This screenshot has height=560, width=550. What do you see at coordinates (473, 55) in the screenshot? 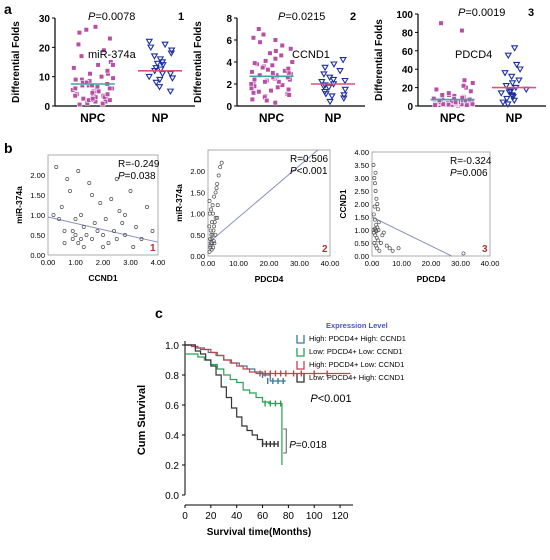
I see `gene-label: PDCD4` at bounding box center [473, 55].